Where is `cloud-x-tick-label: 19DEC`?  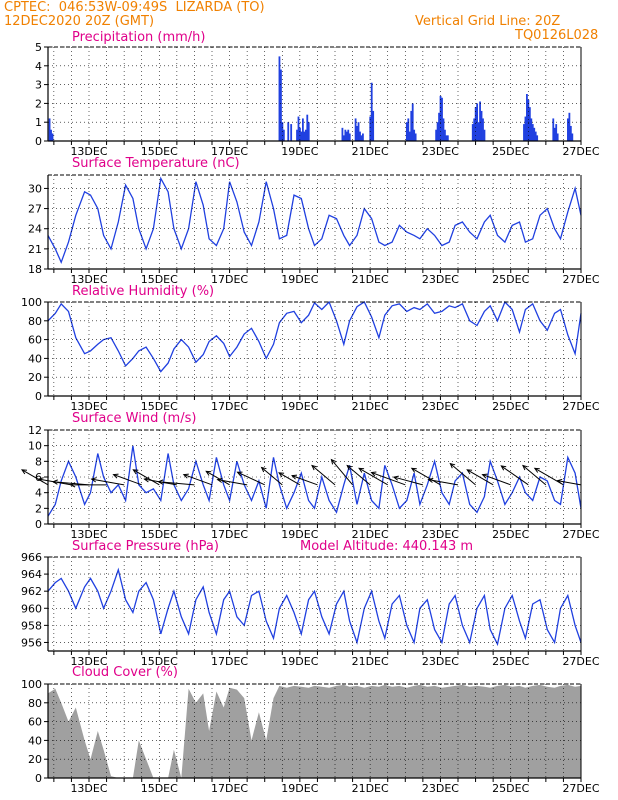 cloud-x-tick-label: 19DEC is located at coordinates (299, 788).